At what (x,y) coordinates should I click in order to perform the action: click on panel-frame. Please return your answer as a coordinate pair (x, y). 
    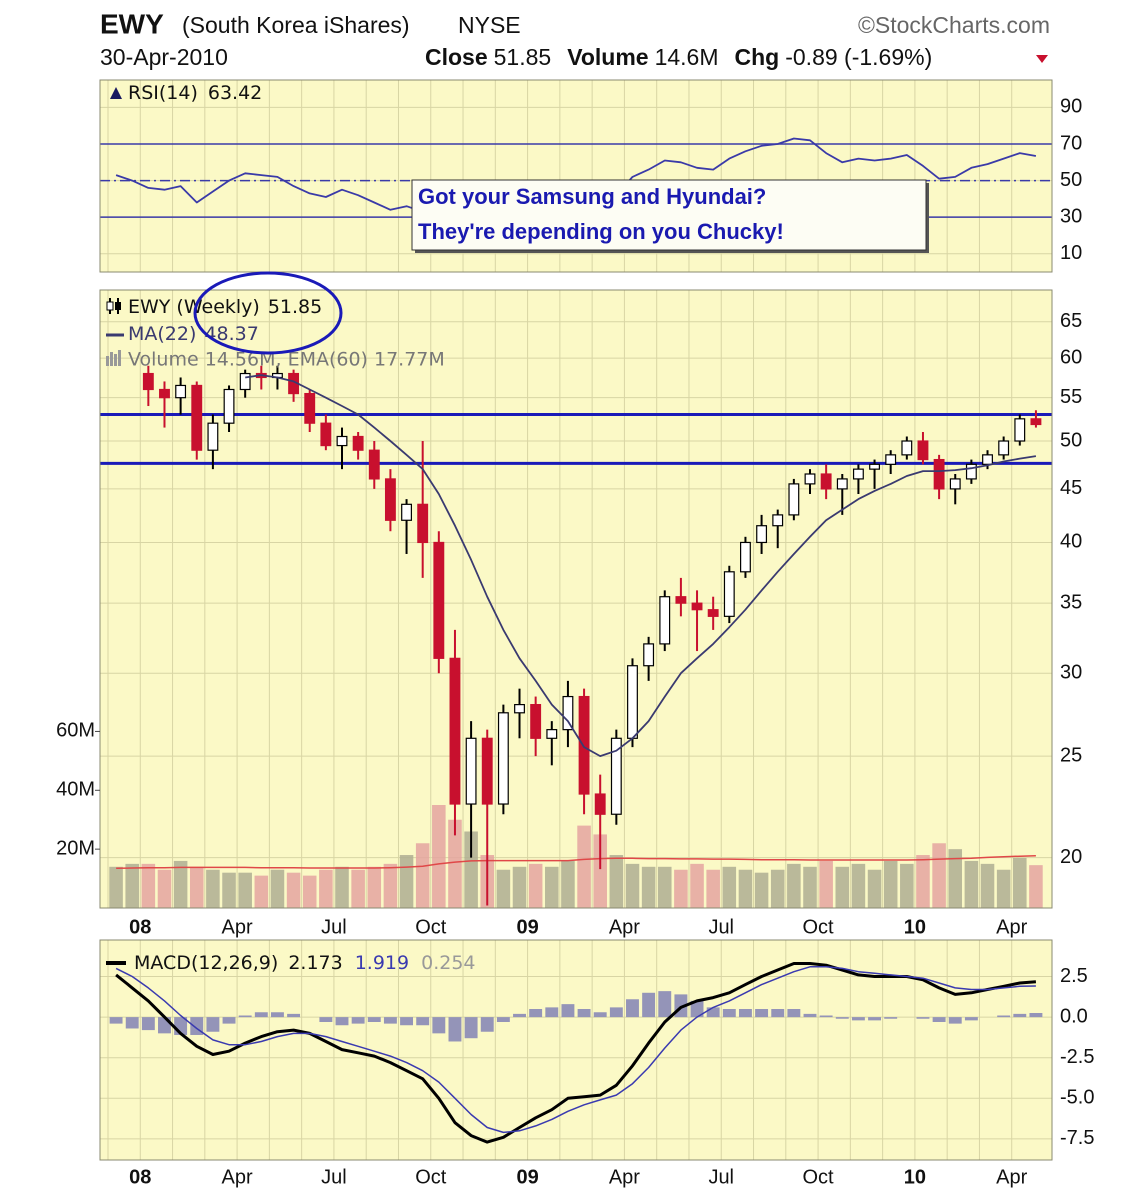
    Looking at the image, I should click on (576, 176).